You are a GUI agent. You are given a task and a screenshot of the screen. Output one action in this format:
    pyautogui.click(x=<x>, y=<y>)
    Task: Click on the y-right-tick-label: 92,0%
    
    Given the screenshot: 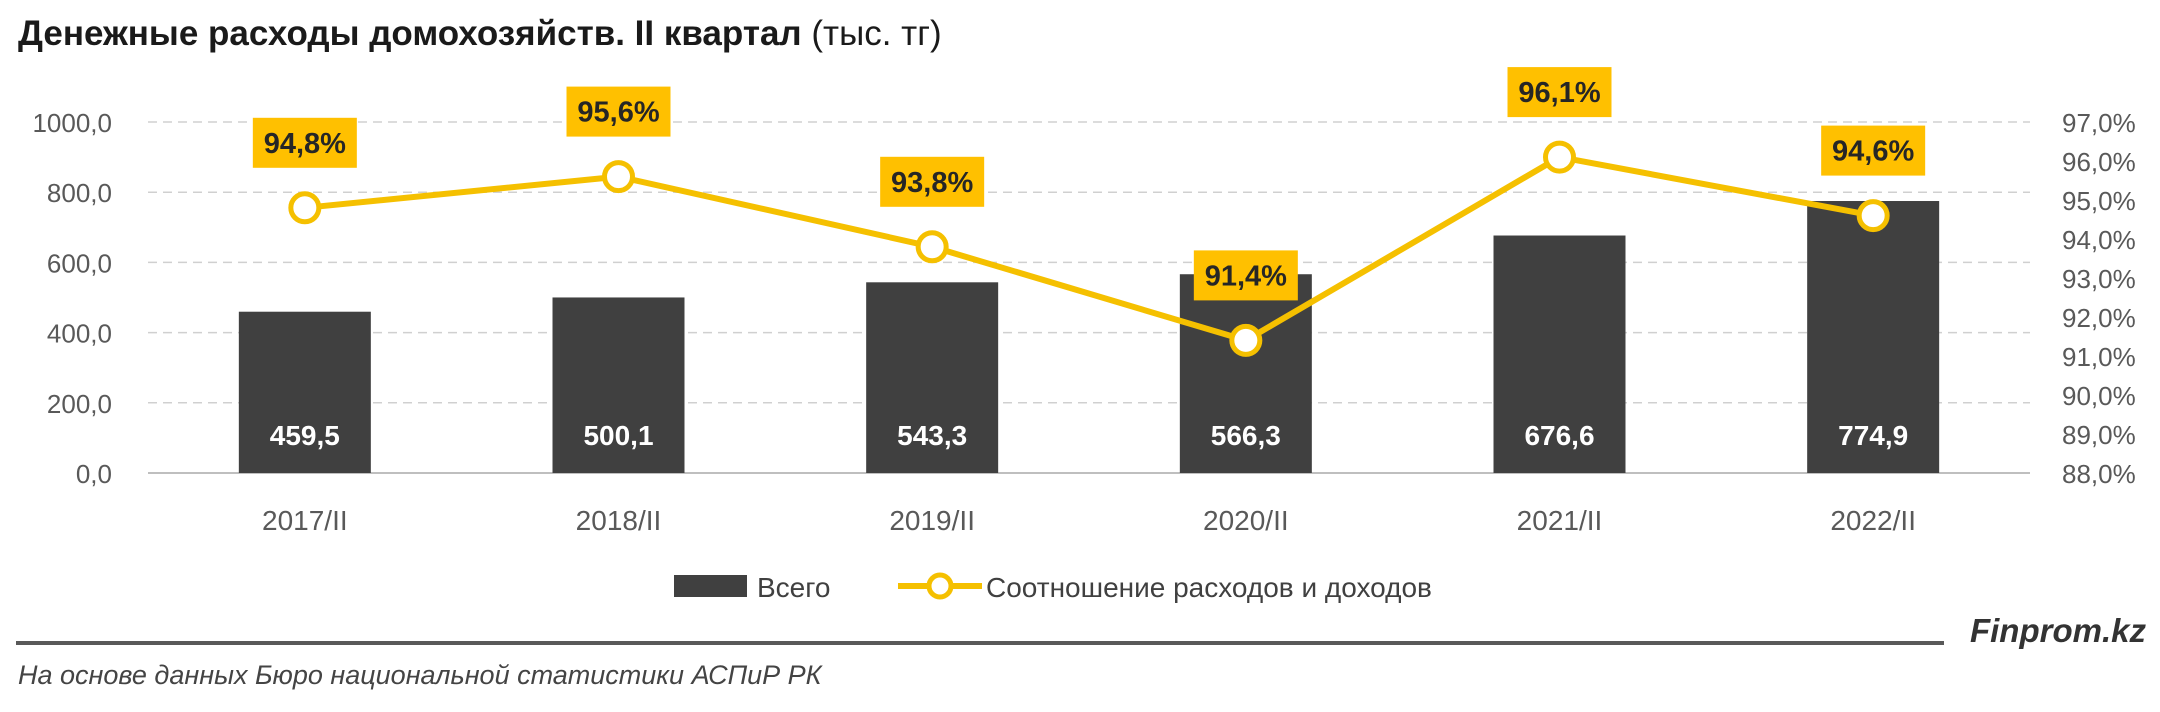 What is the action you would take?
    pyautogui.click(x=2099, y=318)
    